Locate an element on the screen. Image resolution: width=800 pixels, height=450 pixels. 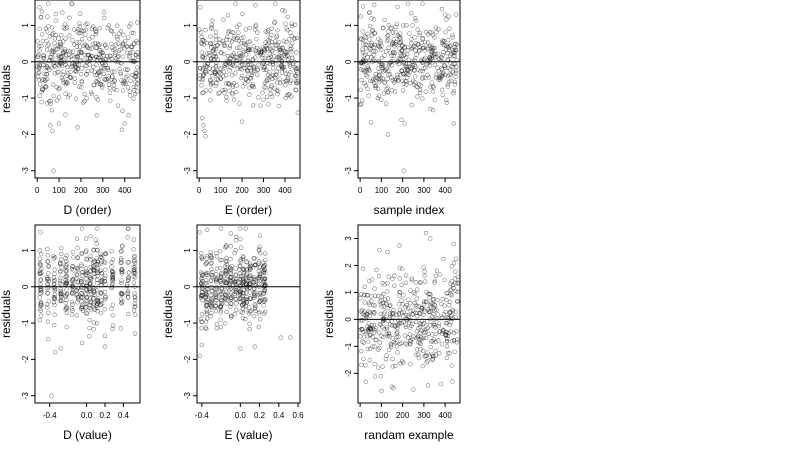
points-group is located at coordinates (245, 292).